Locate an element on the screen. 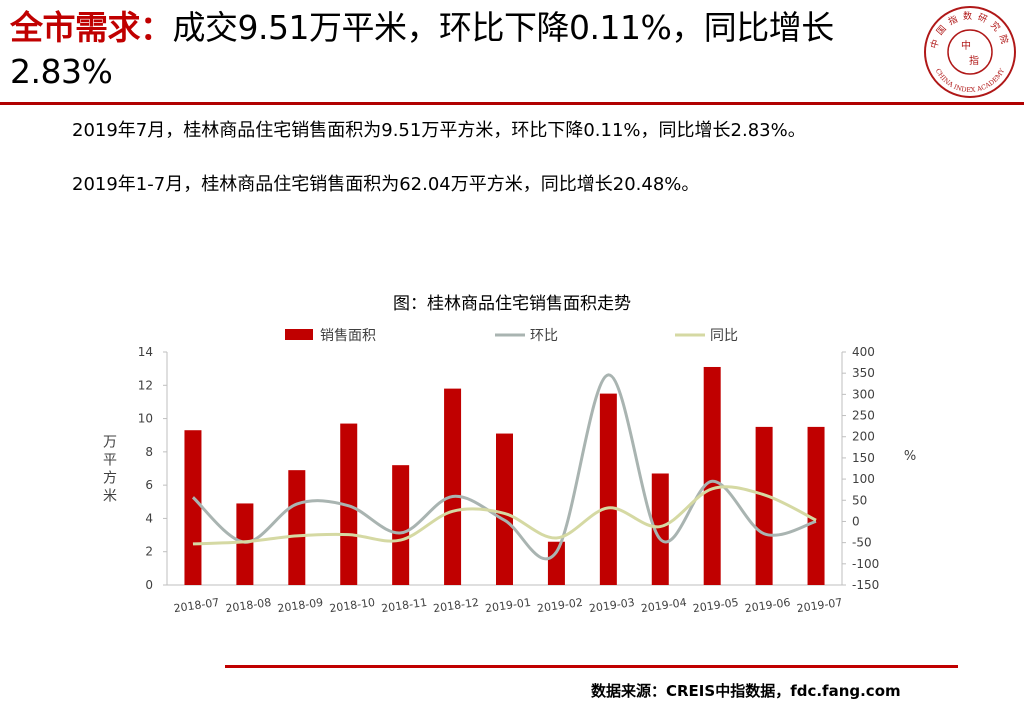 Image resolution: width=1024 pixels, height=709 pixels. yoy-line is located at coordinates (504, 515).